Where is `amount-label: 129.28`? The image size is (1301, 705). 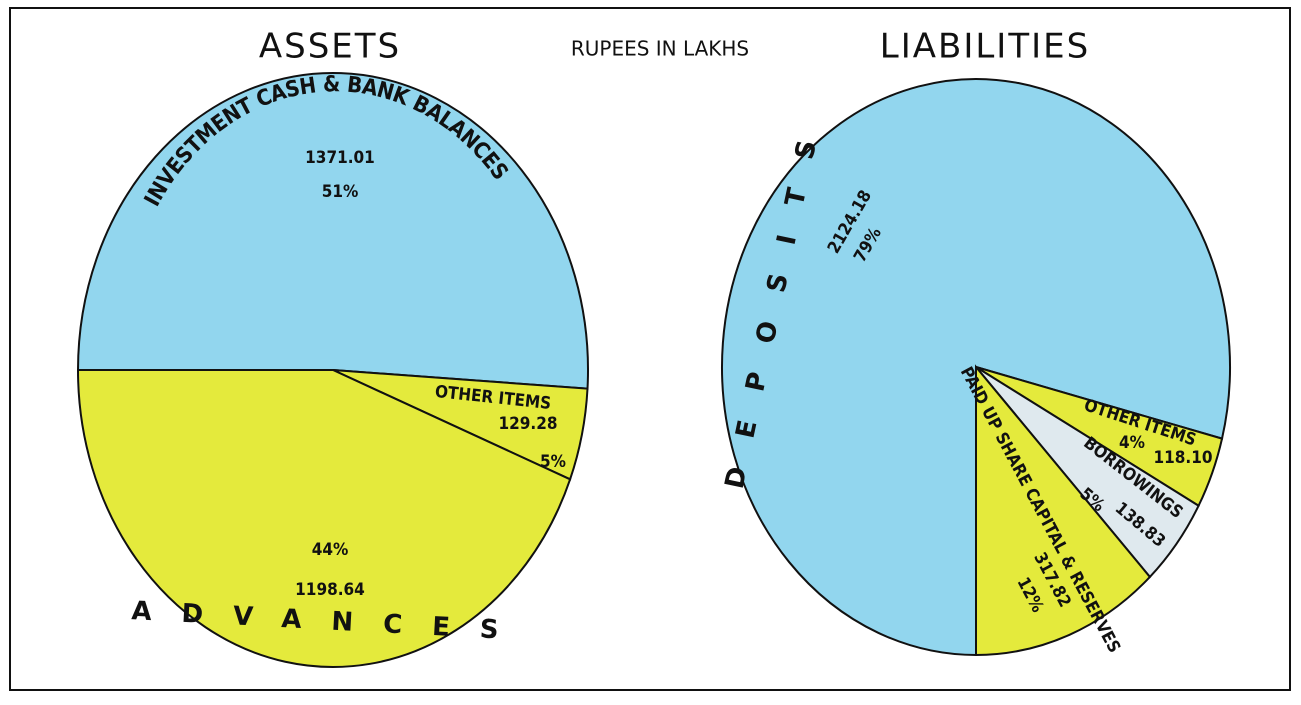 amount-label: 129.28 is located at coordinates (527, 424).